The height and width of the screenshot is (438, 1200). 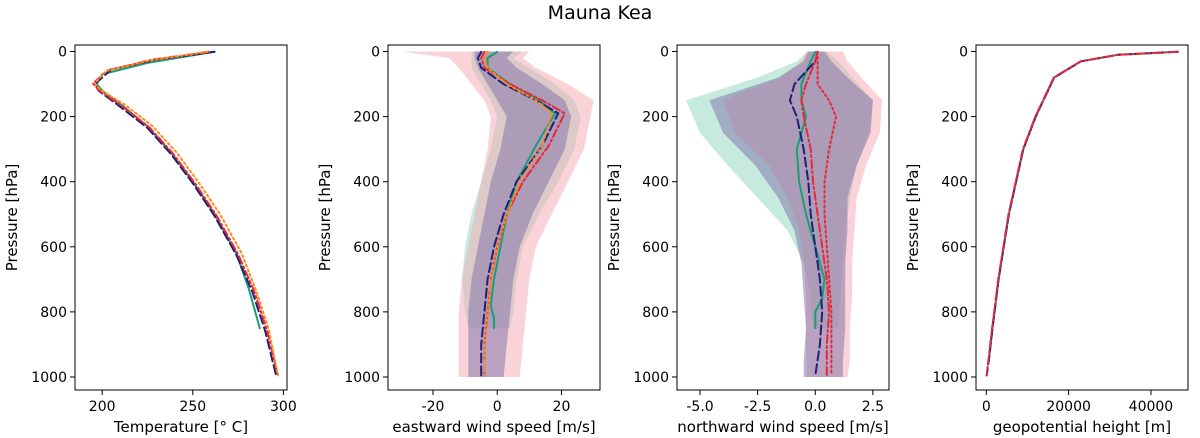 I want to click on x-tick-label: -20, so click(x=433, y=407).